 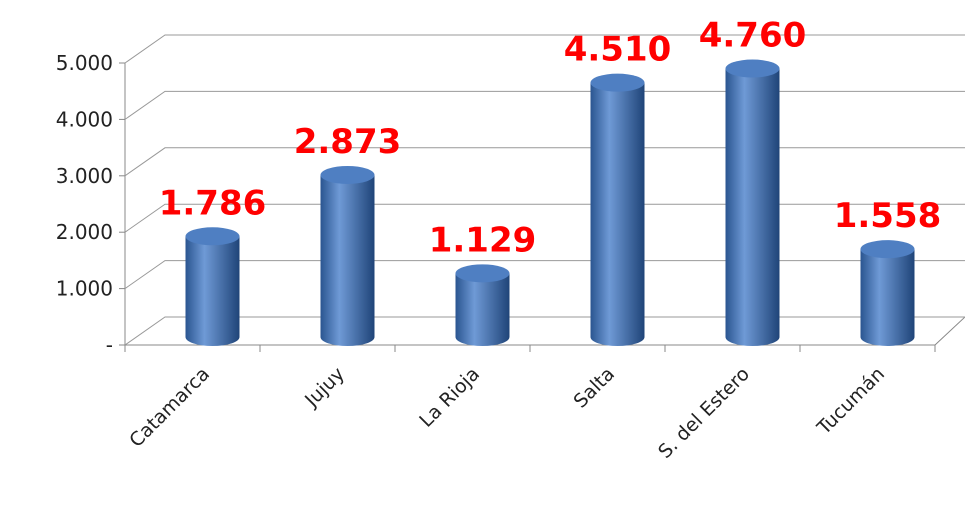 I want to click on value-label: 2.873, so click(x=348, y=142).